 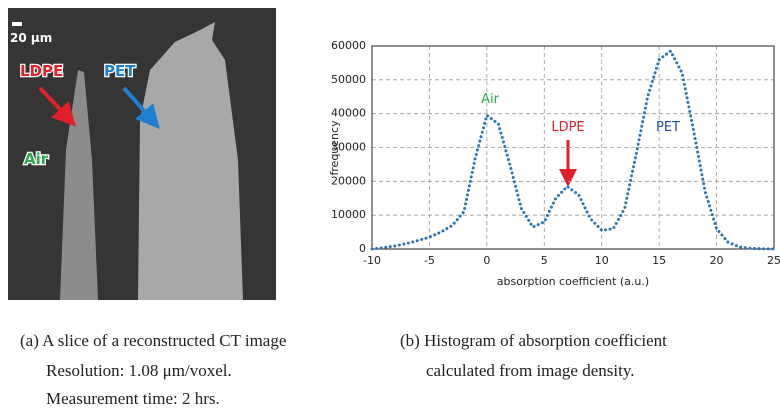 I want to click on caption: (b) Histogram of absorption coefficient, so click(x=533, y=340).